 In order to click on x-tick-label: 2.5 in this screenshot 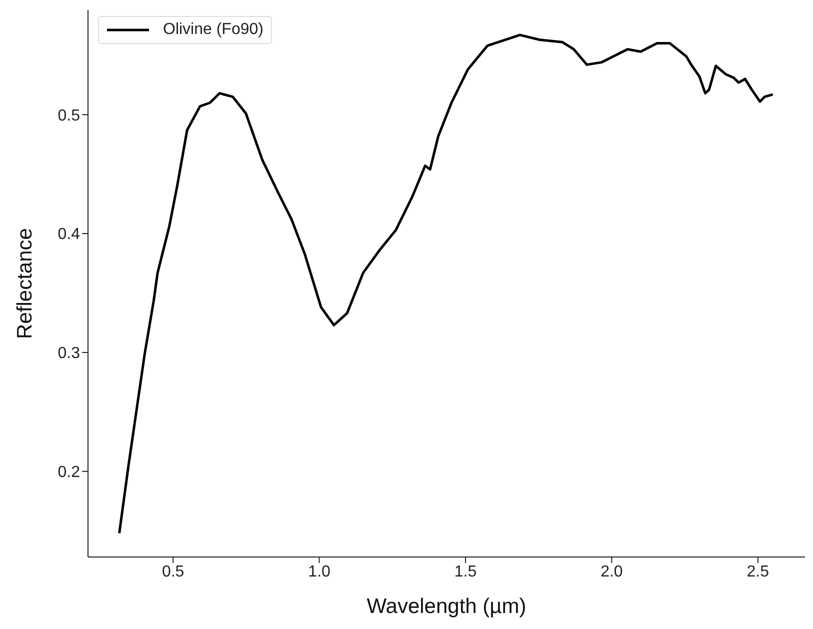, I will do `click(758, 571)`.